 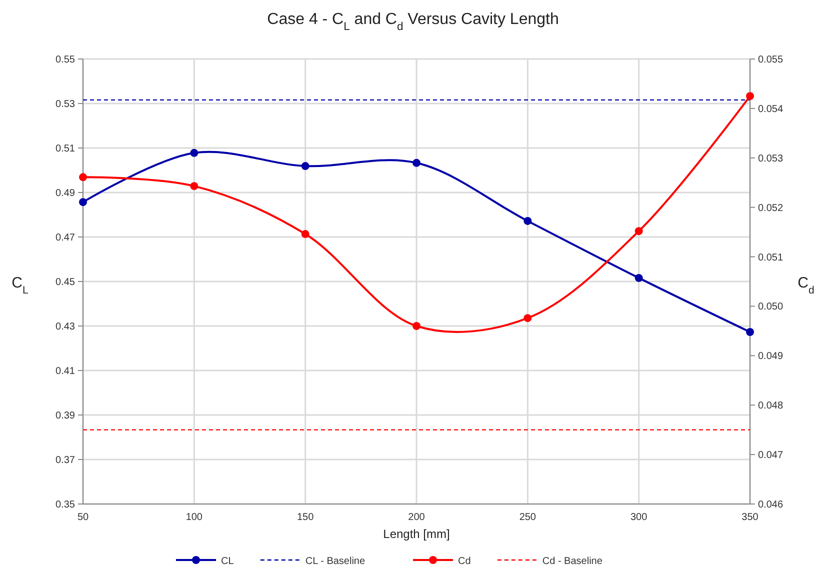 What do you see at coordinates (83, 517) in the screenshot?
I see `x-tick-label: 50` at bounding box center [83, 517].